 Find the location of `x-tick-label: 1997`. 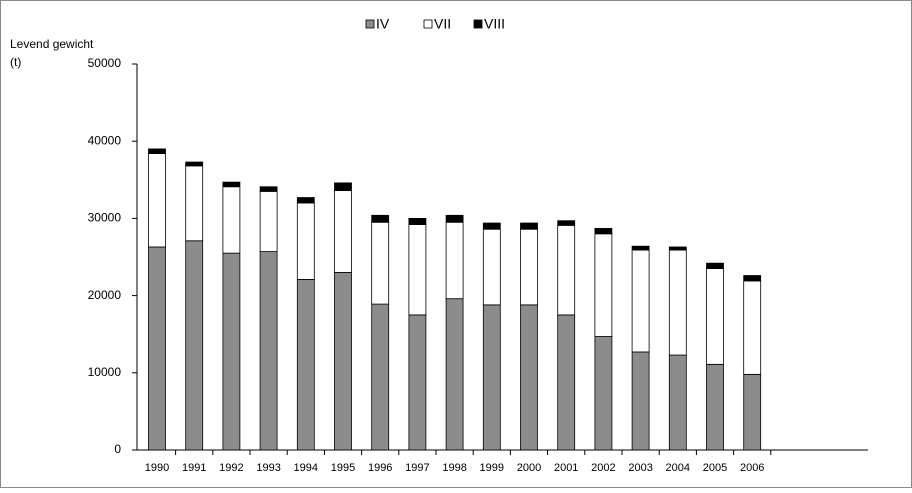

x-tick-label: 1997 is located at coordinates (417, 468).